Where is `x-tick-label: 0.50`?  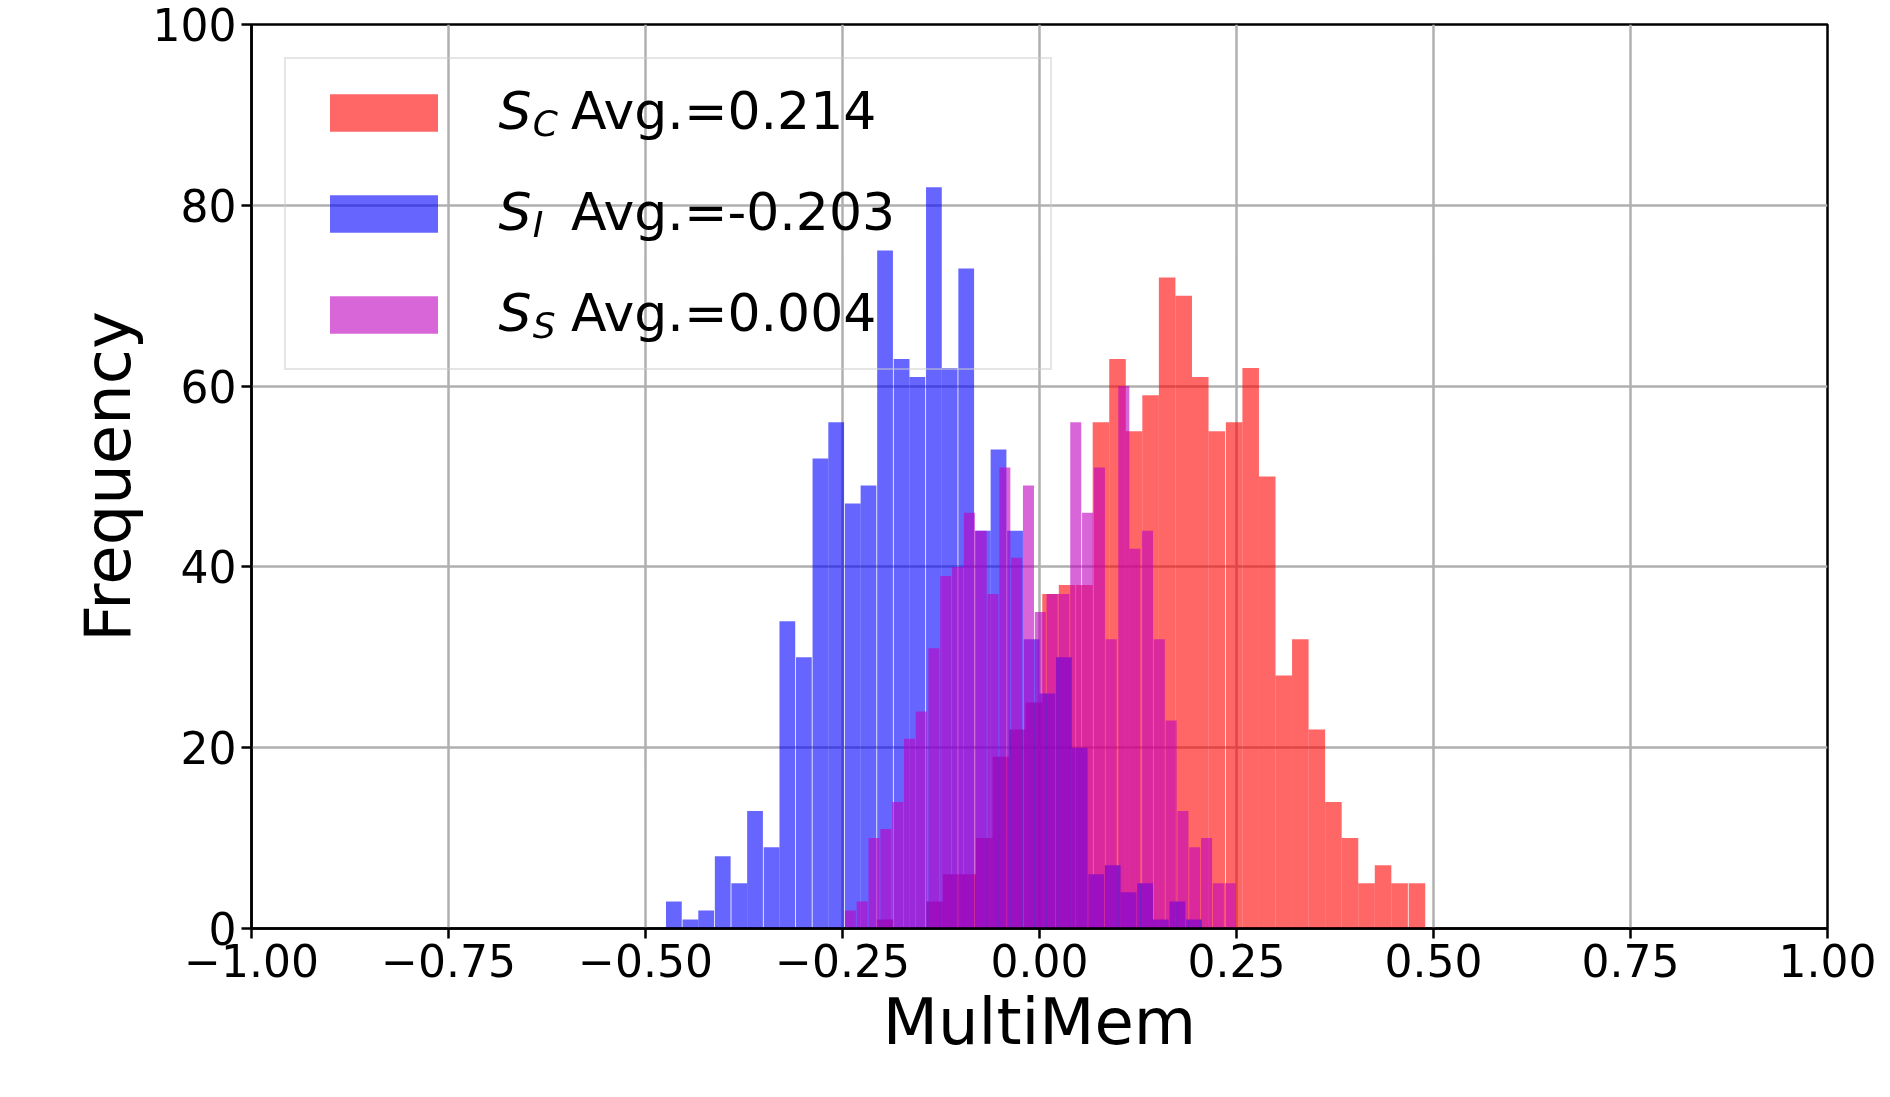 x-tick-label: 0.50 is located at coordinates (1433, 961).